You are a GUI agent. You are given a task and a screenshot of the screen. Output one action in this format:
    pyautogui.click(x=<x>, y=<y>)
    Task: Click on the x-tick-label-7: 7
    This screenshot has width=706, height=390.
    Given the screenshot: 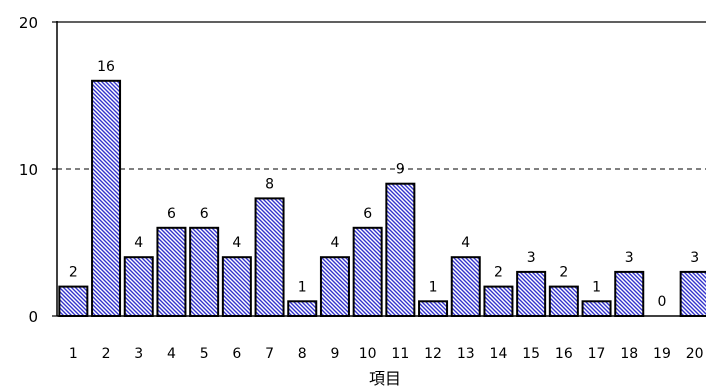 What is the action you would take?
    pyautogui.click(x=269, y=354)
    